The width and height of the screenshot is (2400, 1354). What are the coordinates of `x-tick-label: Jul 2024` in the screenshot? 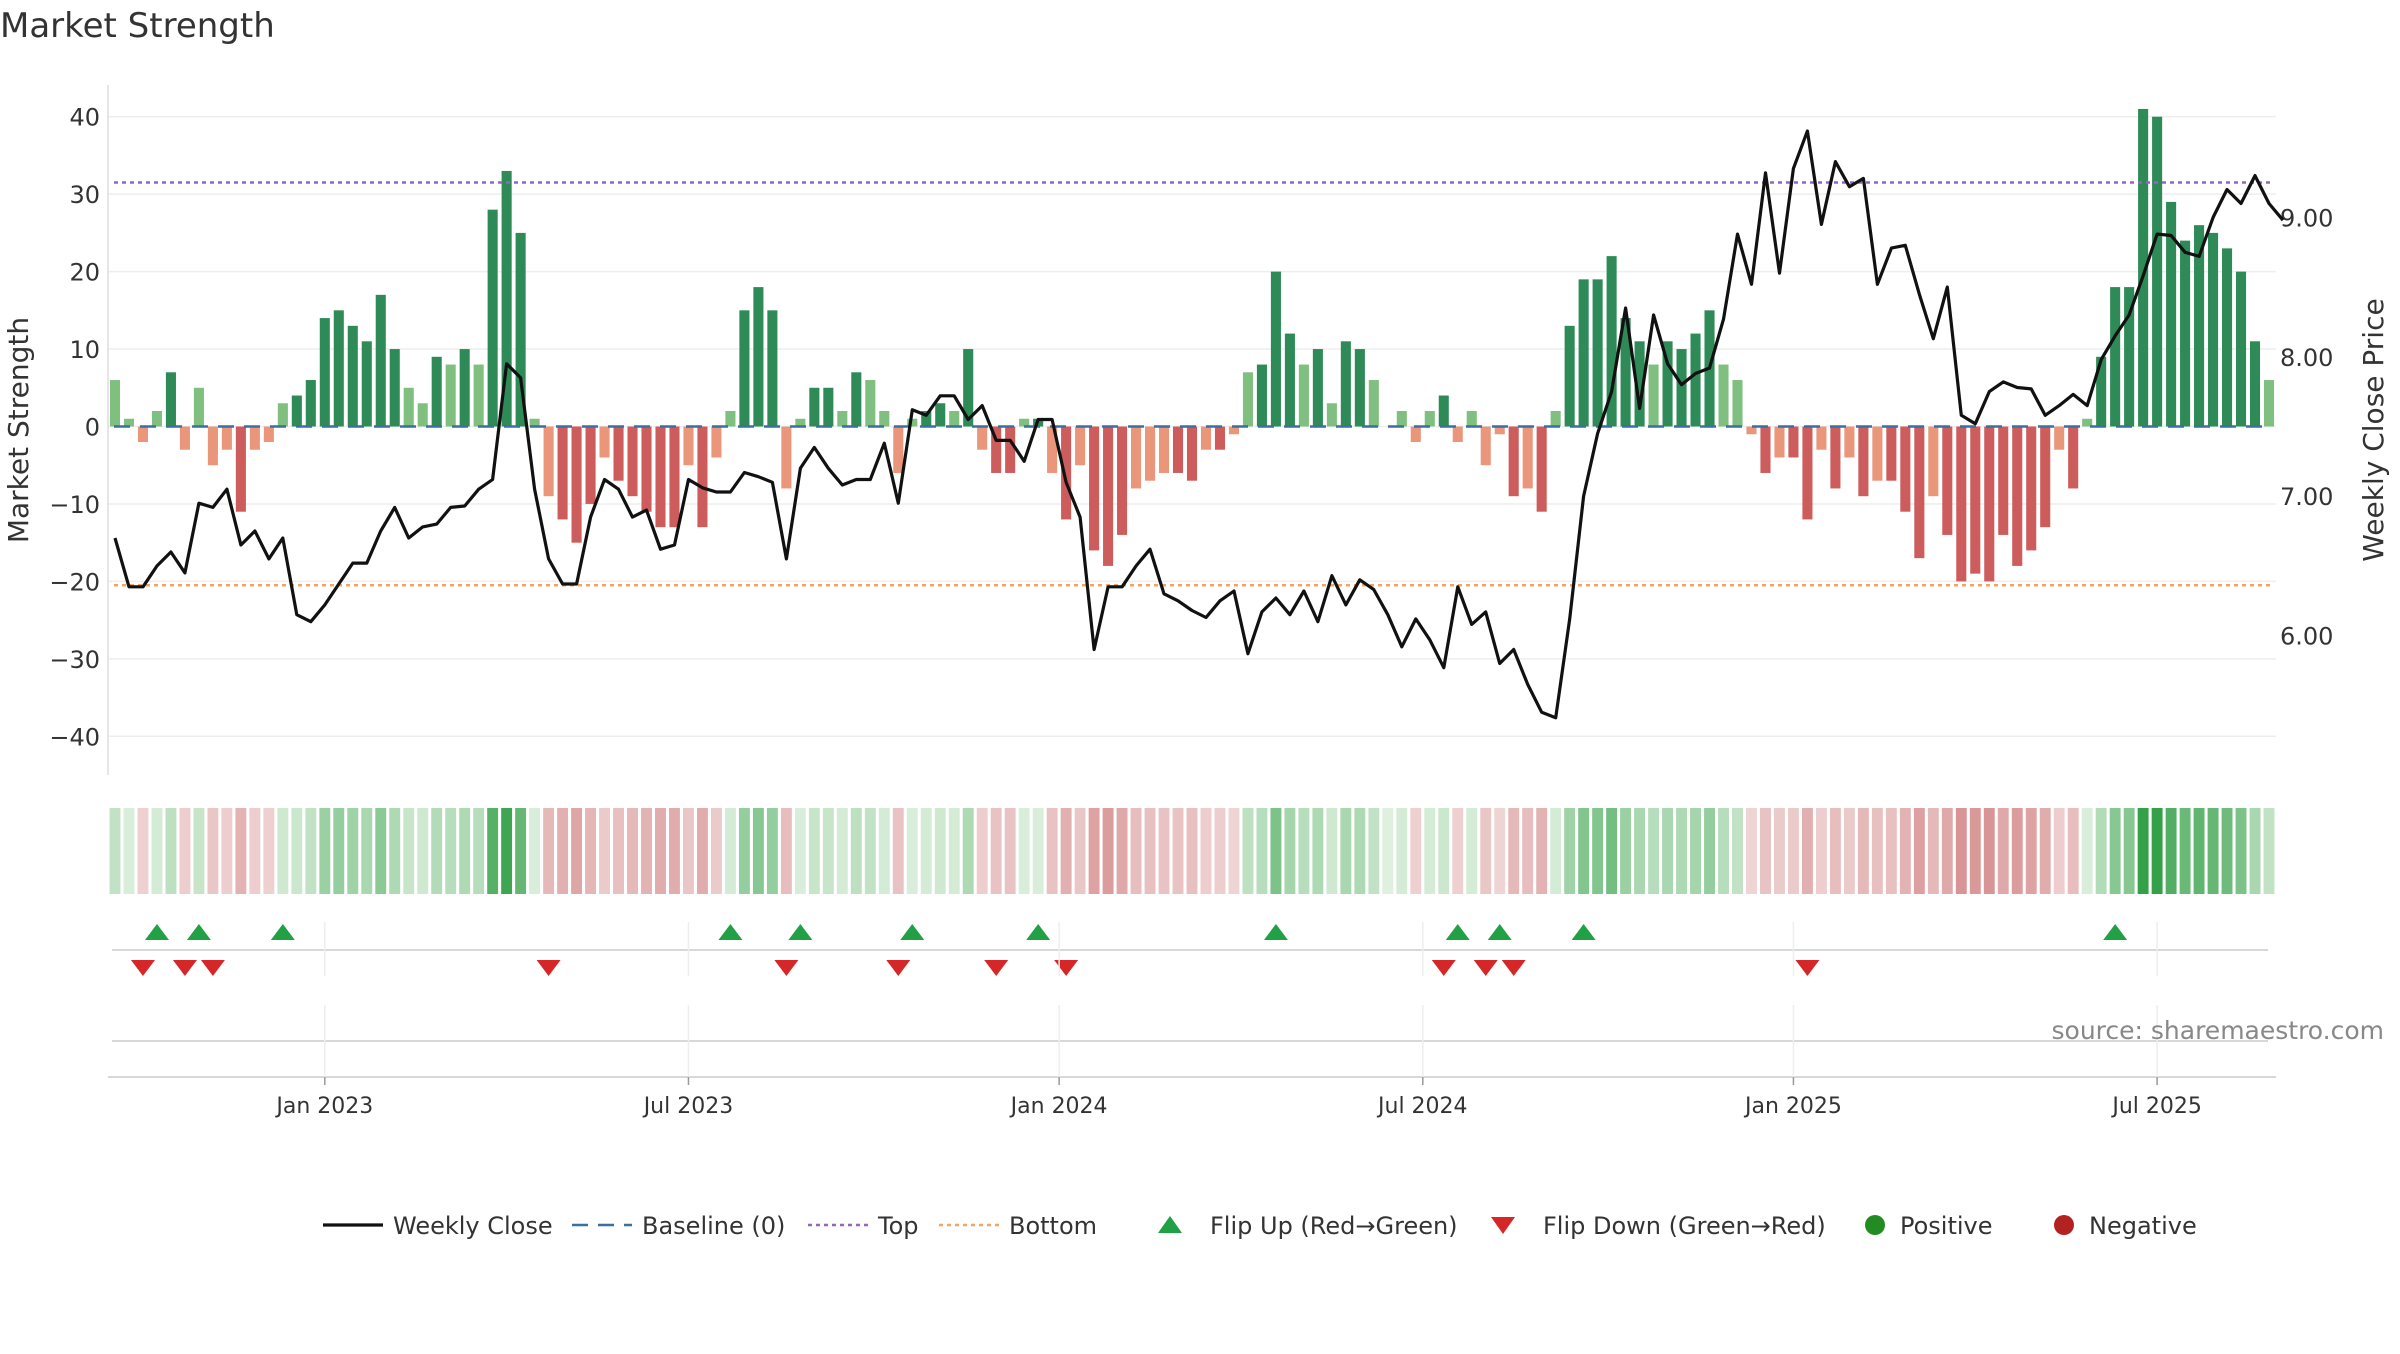 It's located at (1422, 1106).